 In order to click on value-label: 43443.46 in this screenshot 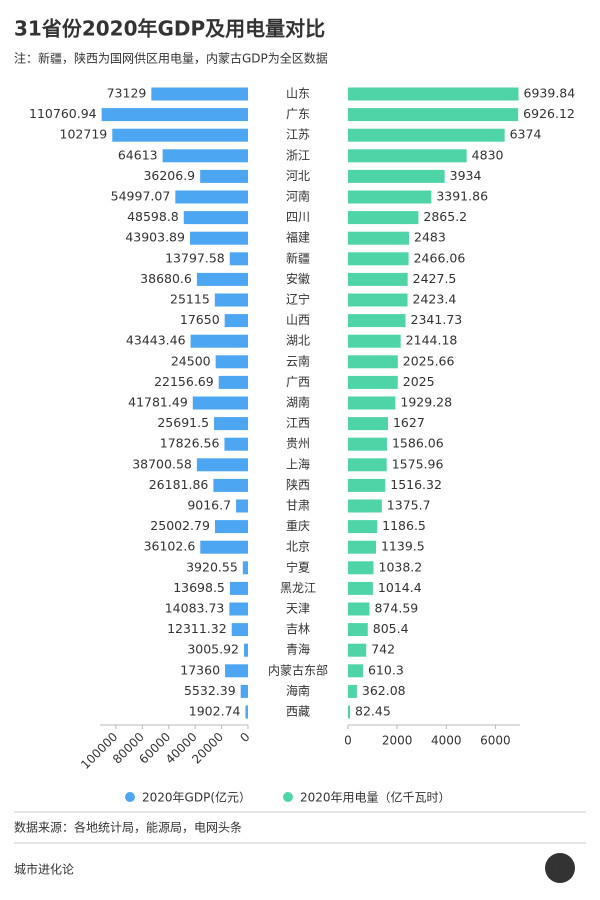, I will do `click(156, 340)`.